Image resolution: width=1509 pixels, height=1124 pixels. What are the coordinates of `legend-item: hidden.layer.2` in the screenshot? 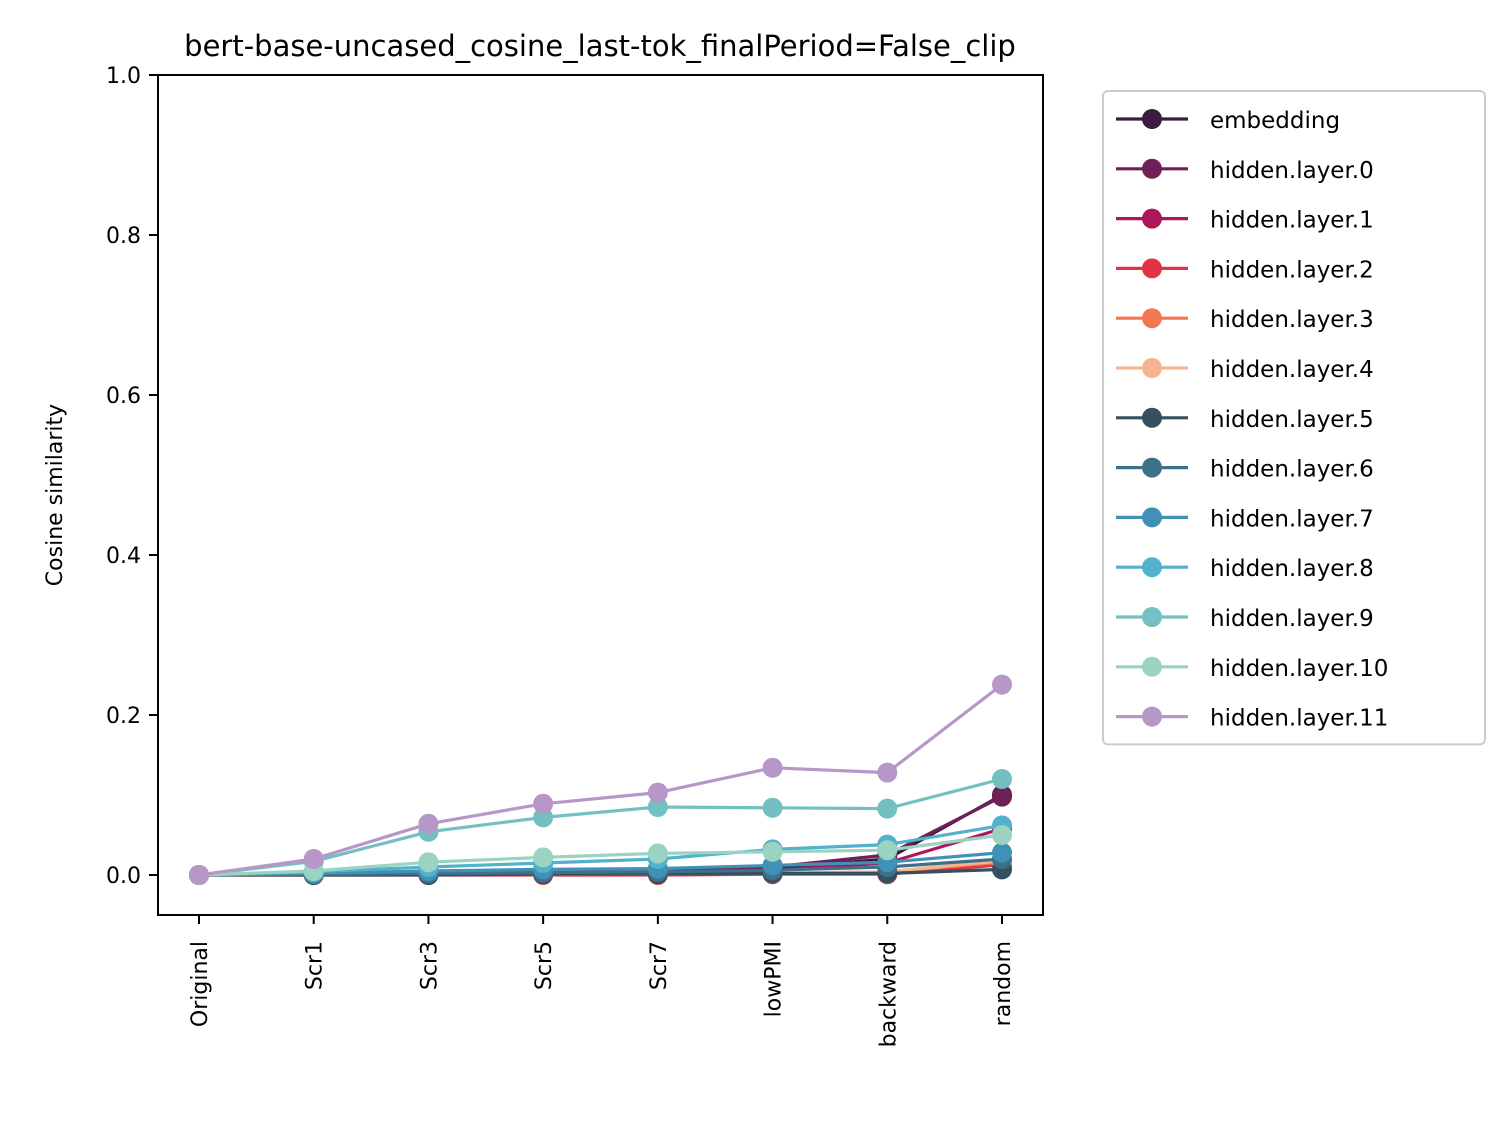 It's located at (1245, 270).